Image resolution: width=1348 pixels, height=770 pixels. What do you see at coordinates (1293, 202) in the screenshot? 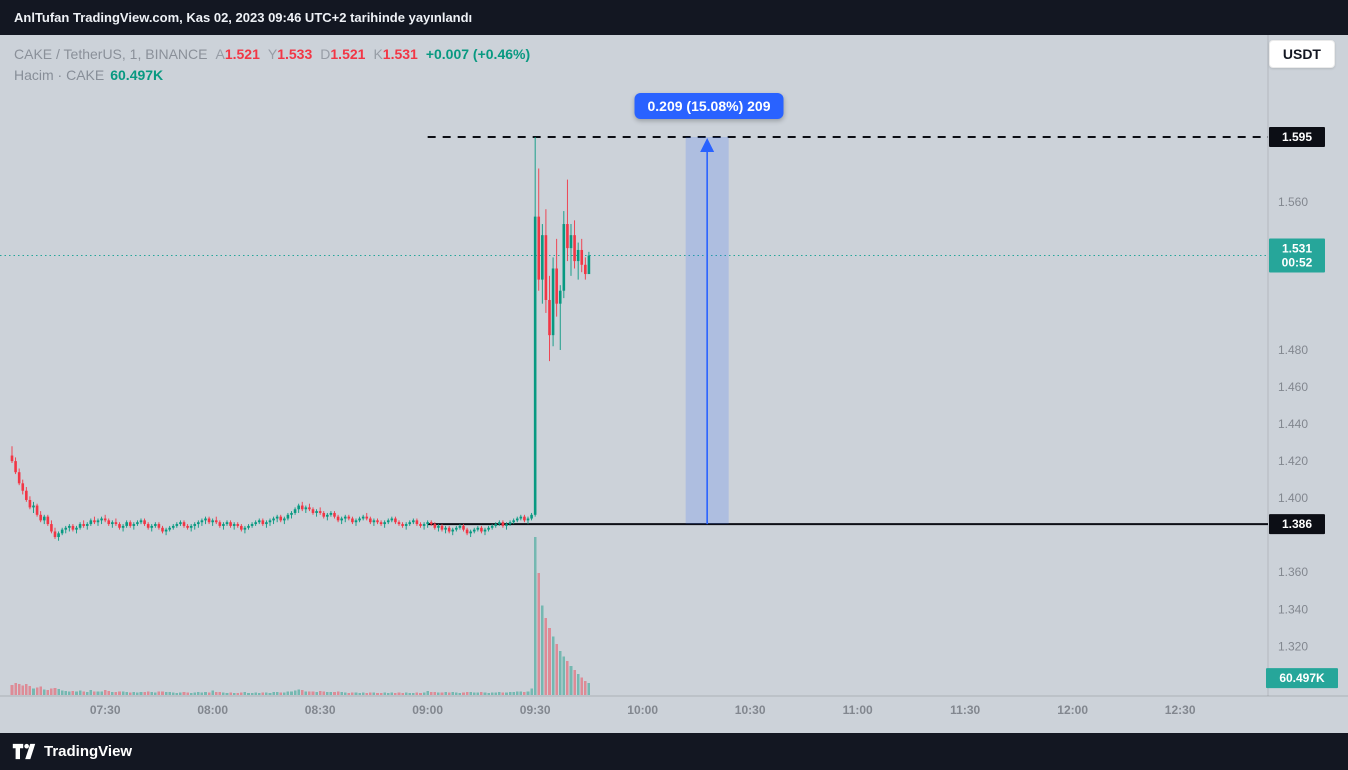
I see `price-tick: 1.560` at bounding box center [1293, 202].